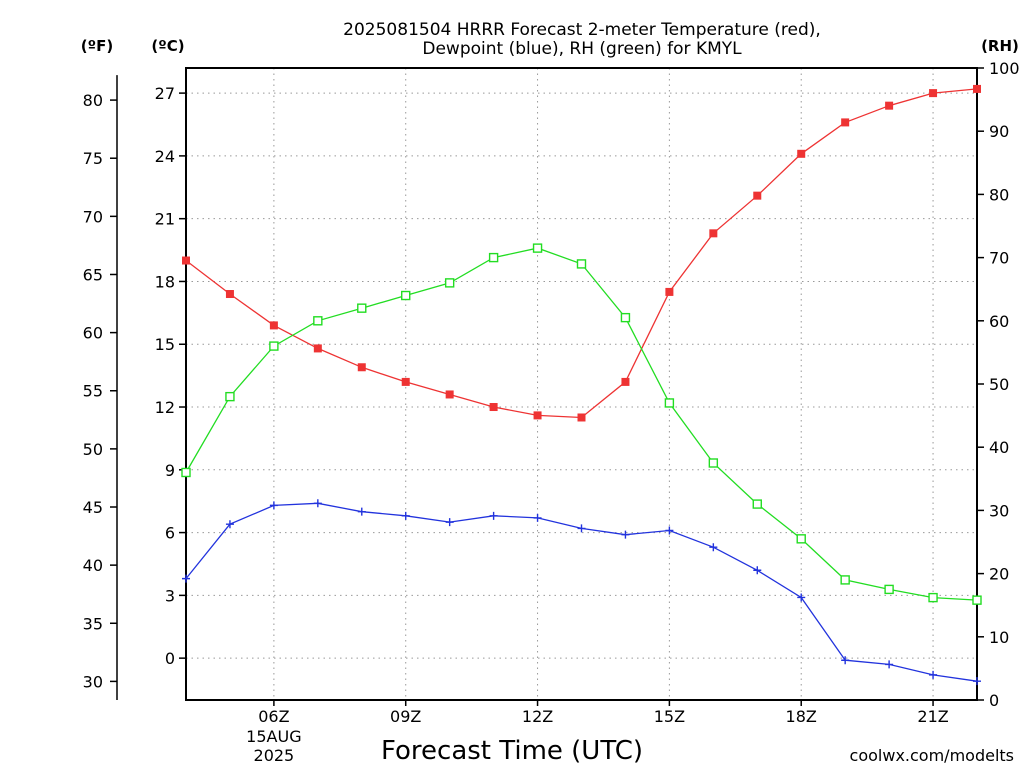 The height and width of the screenshot is (768, 1024). Describe the element at coordinates (97, 46) in the screenshot. I see `fahrenheit-unit-label: (ºF)` at that location.